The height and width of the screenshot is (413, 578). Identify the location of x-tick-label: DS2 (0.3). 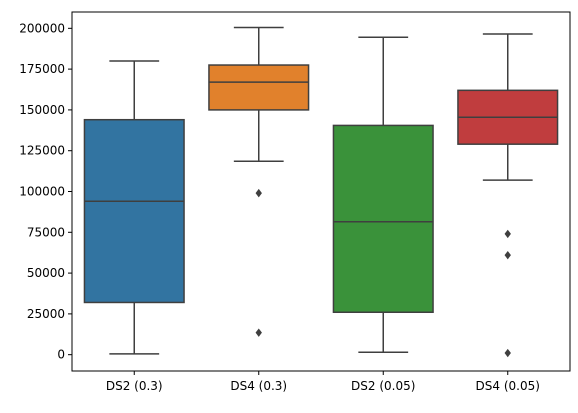
(134, 386).